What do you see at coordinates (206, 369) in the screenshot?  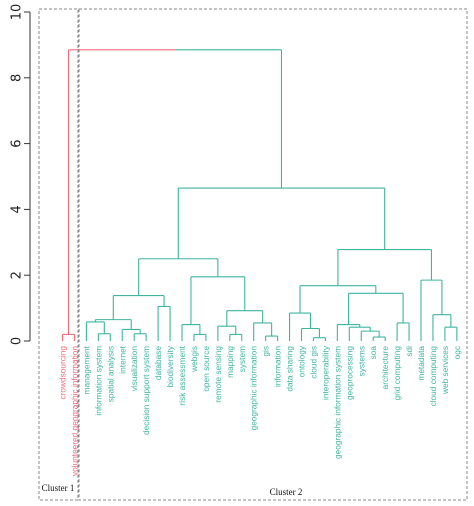 I see `leaf-label: open source` at bounding box center [206, 369].